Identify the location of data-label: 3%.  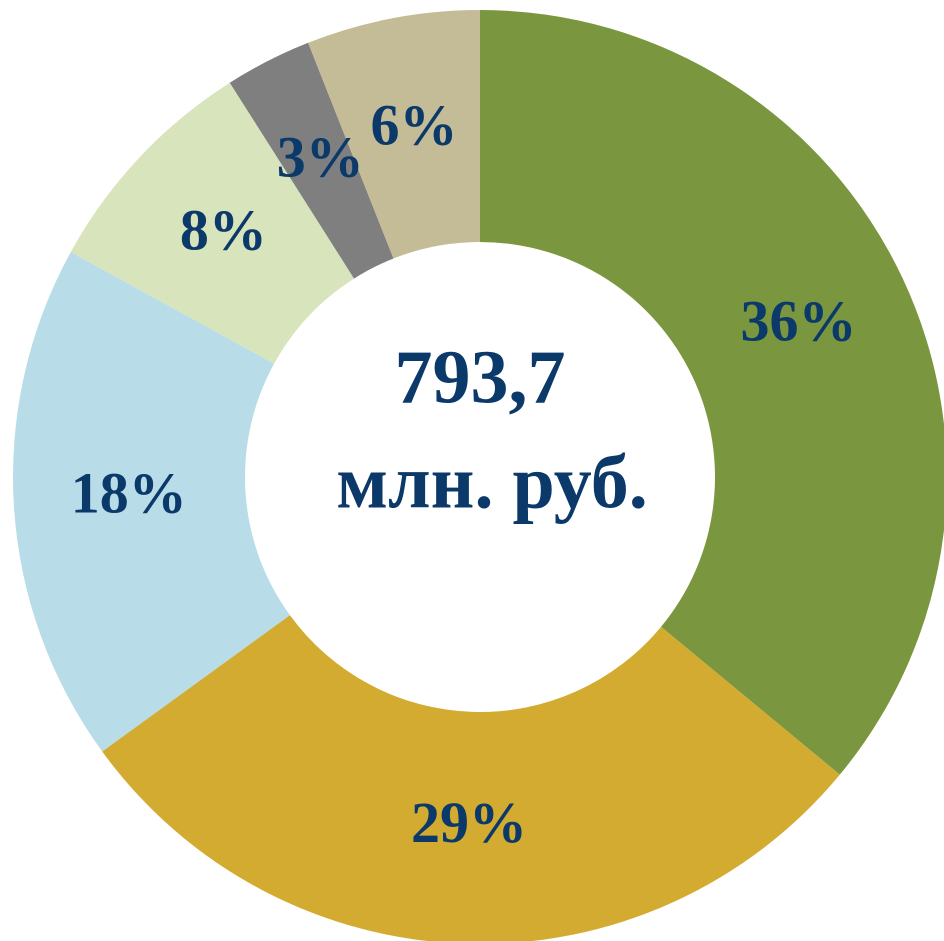
(320, 157).